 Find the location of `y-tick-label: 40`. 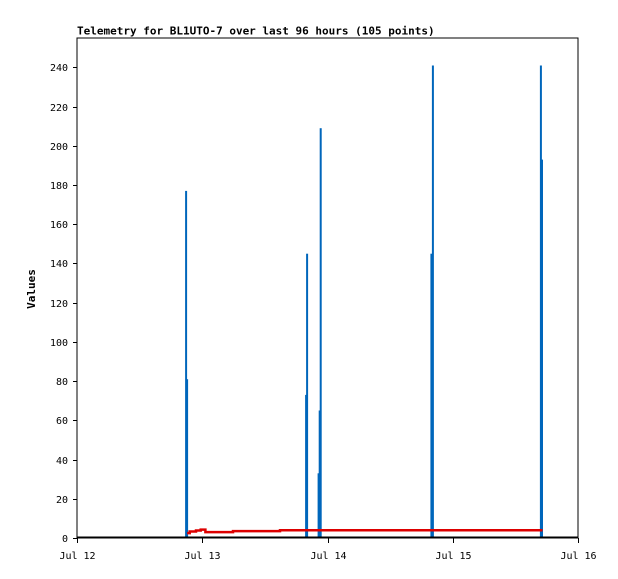

y-tick-label: 40 is located at coordinates (62, 461).